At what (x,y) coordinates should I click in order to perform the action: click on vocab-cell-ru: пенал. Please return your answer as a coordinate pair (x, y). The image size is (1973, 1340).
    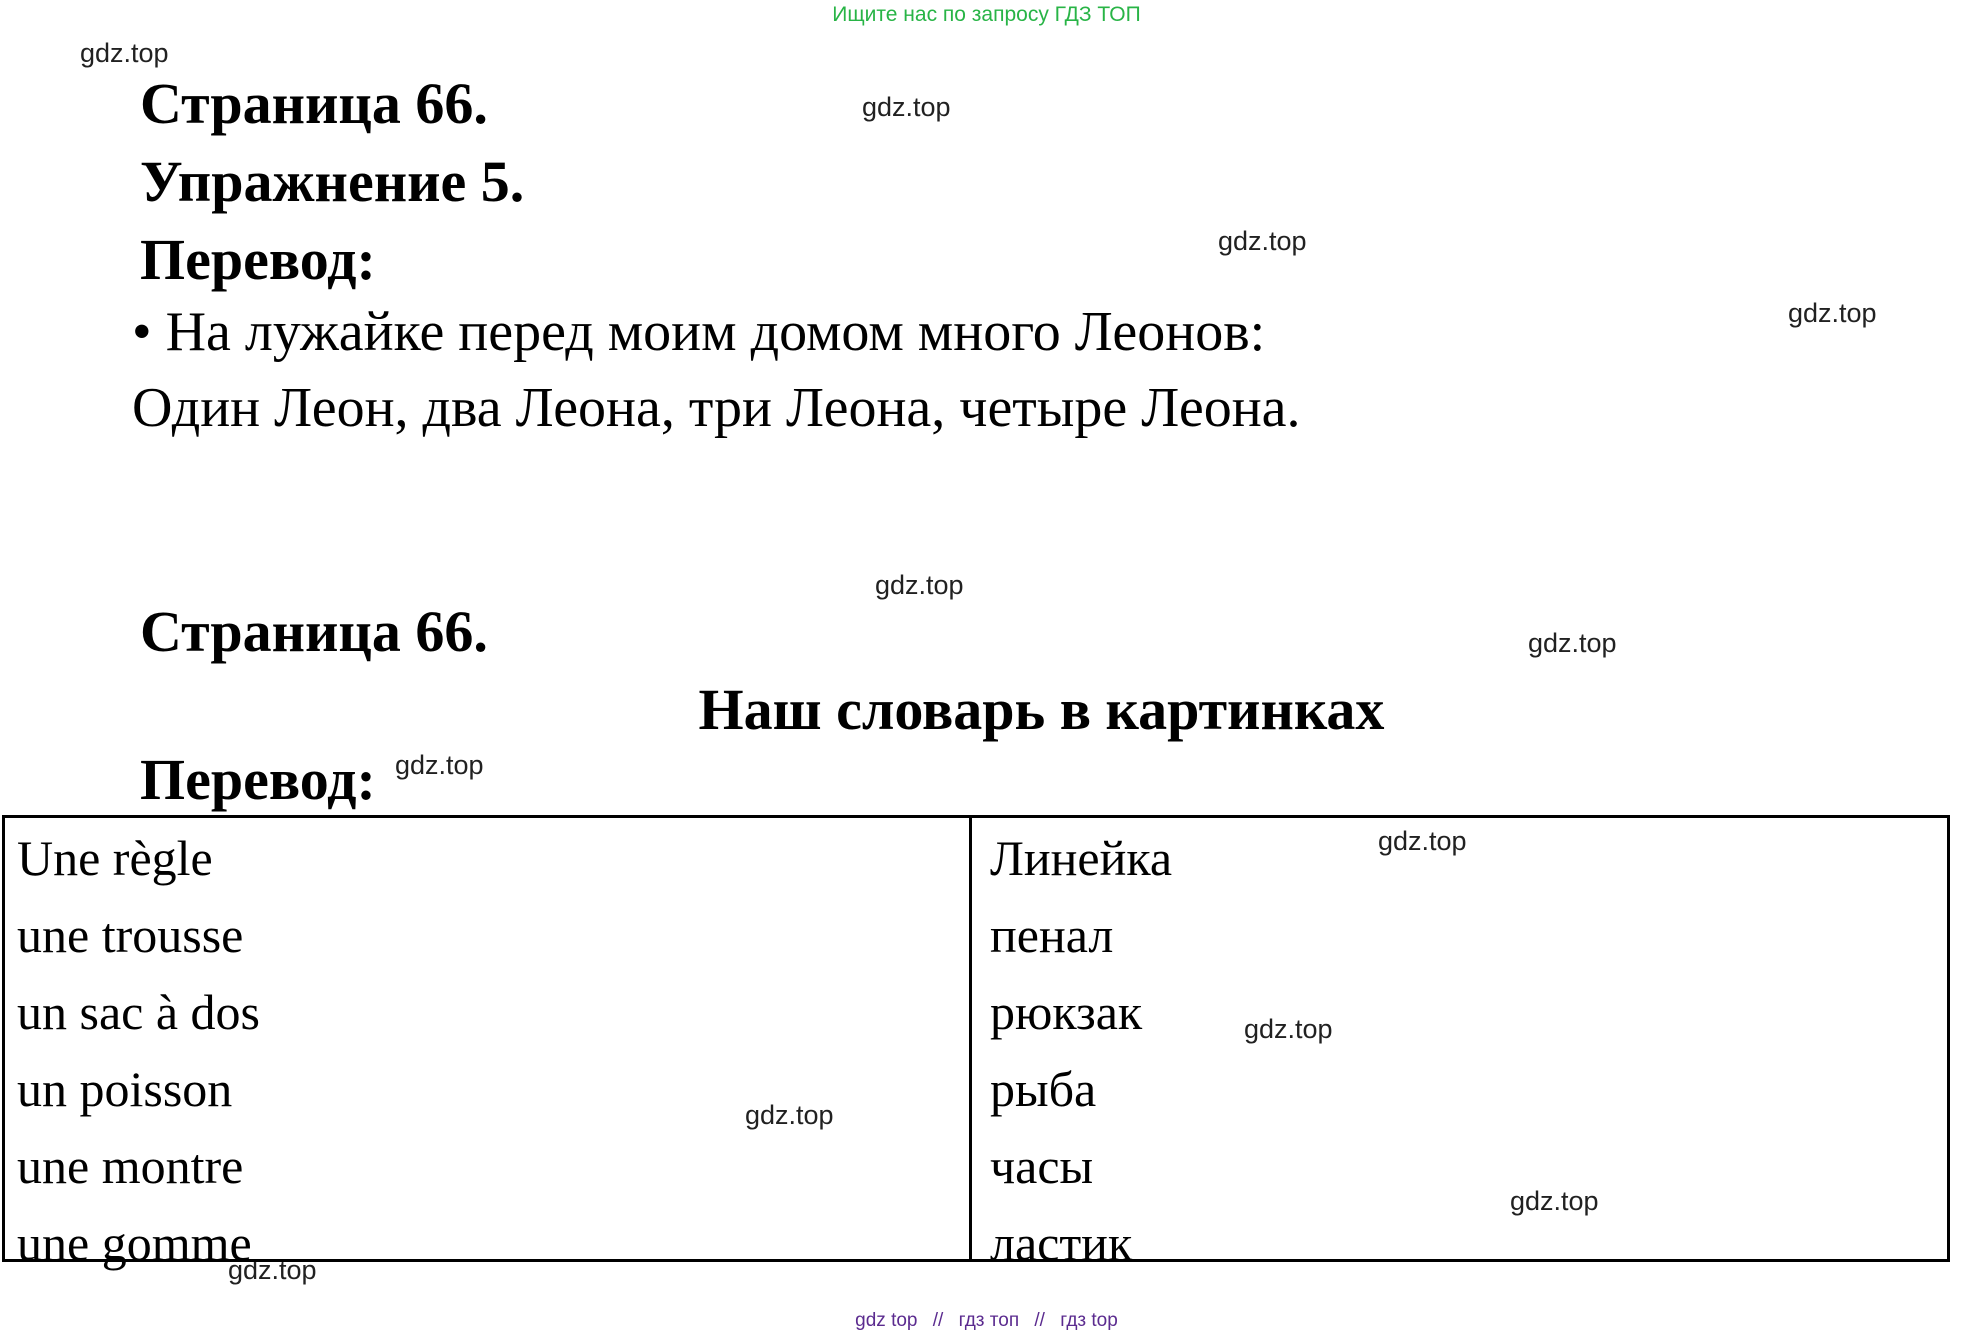
    Looking at the image, I should click on (1052, 935).